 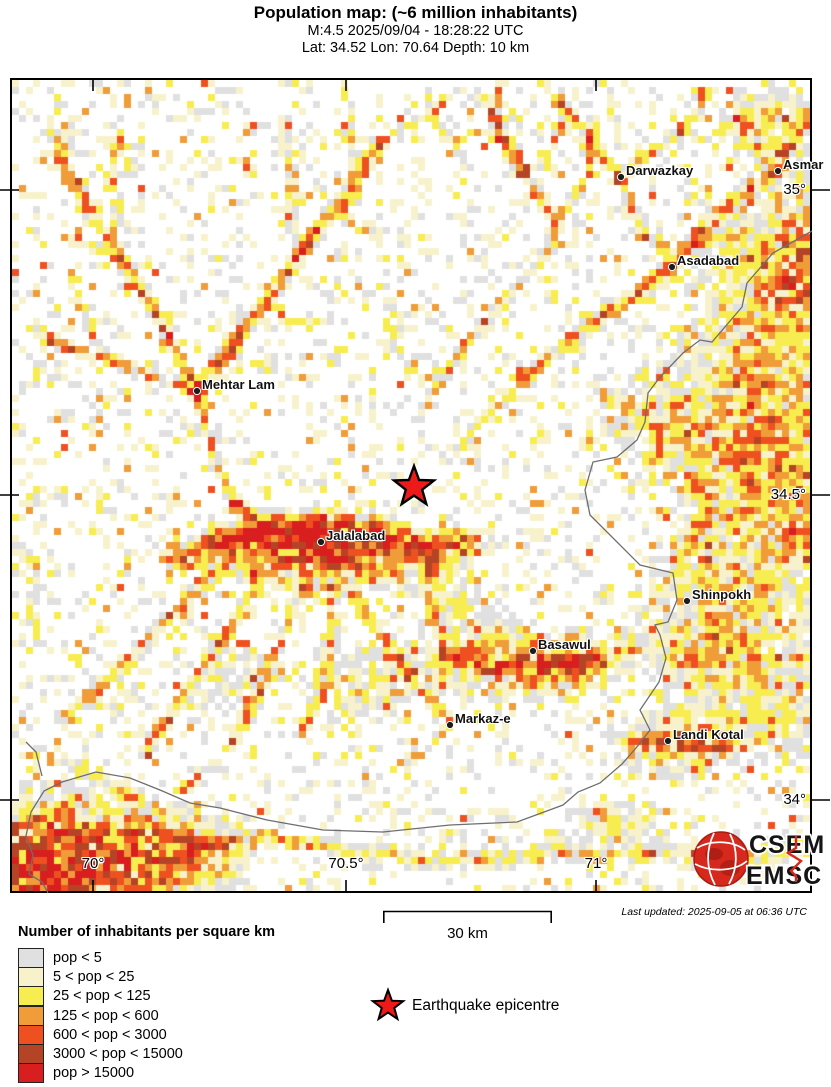 I want to click on legend-class-label: 3000 < pop < 15000, so click(x=118, y=1054).